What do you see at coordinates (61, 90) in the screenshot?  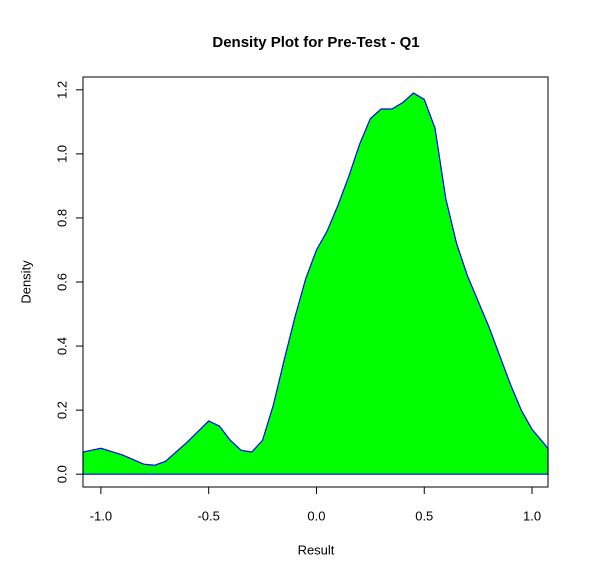 I see `y-tick-label: 1.2` at bounding box center [61, 90].